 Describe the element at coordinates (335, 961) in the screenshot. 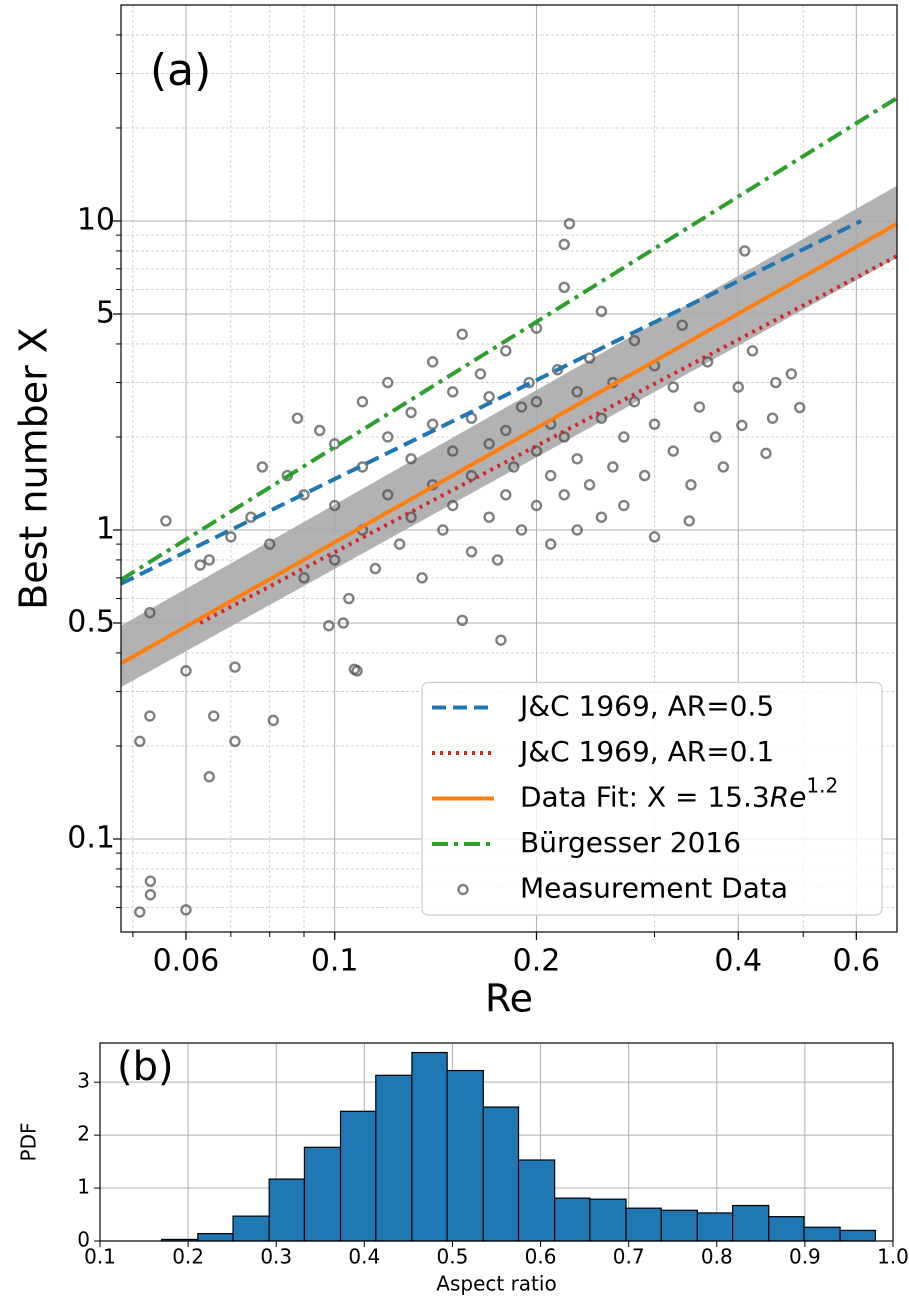

I see `x-tick-label: 0.1` at that location.